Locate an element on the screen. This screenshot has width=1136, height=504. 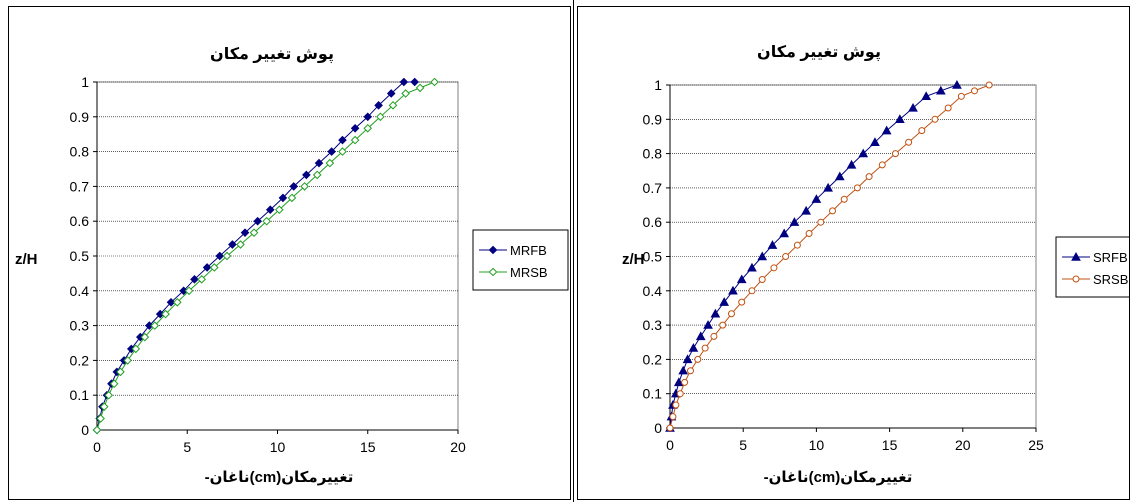
legend: SRFB SRSB is located at coordinates (1093, 267).